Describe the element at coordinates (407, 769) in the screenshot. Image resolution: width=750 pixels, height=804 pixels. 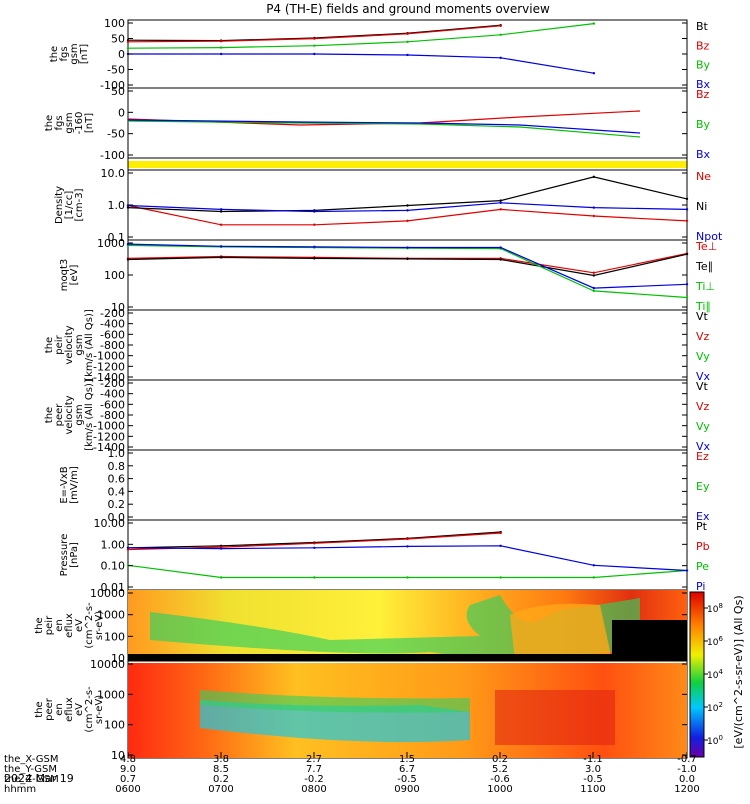
I see `ephemeris-value: 6.7` at that location.